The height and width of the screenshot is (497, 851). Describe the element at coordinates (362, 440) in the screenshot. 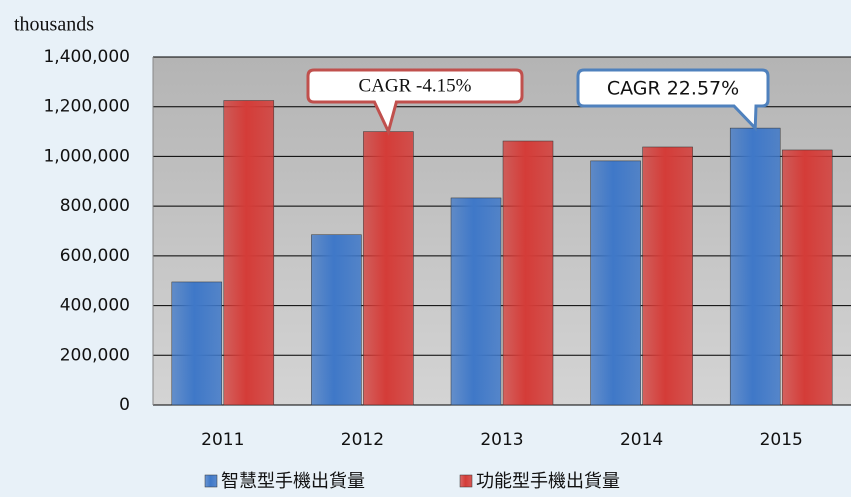

I see `x-tick-label: 2012` at that location.